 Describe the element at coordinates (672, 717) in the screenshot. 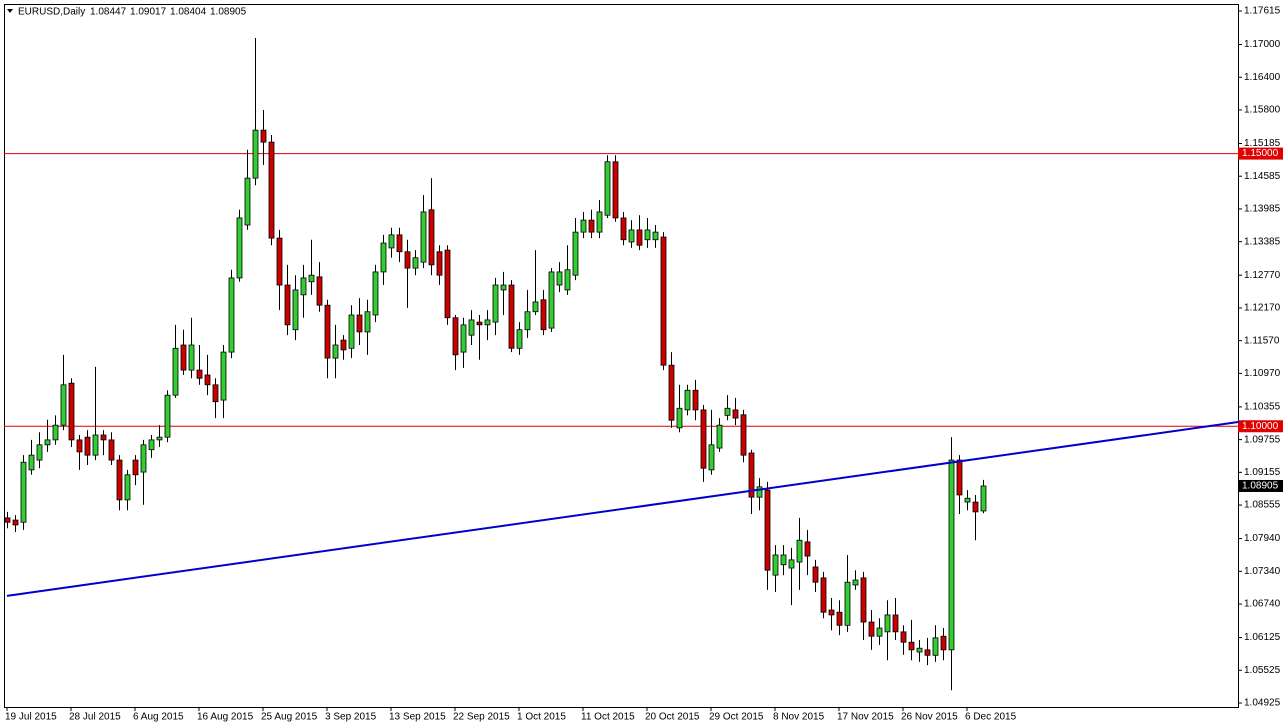

I see `x-tick-label: 20 Oct 2015` at that location.